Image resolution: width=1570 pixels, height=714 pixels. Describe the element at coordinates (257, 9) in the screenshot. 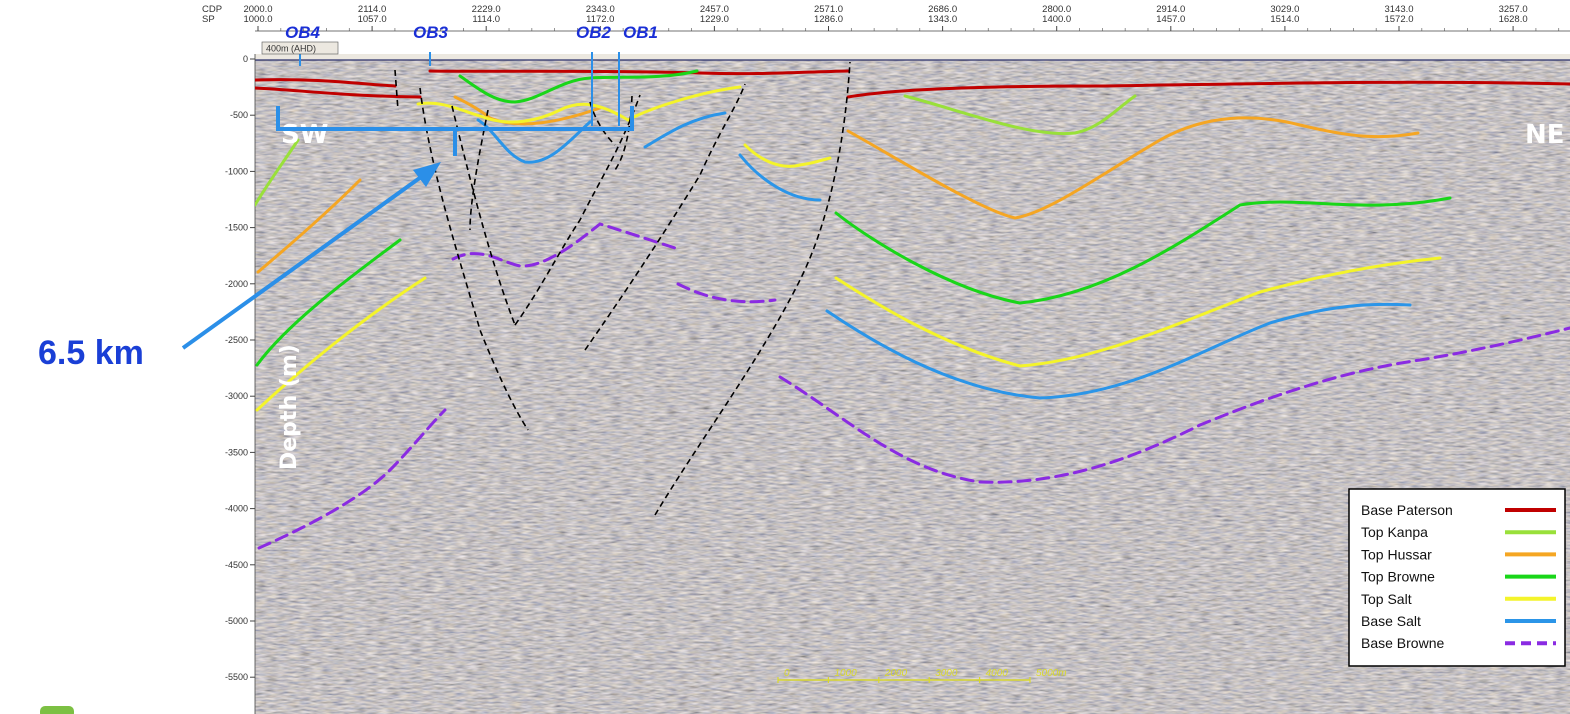

I see `cdp-tick-label: 2000.0` at that location.